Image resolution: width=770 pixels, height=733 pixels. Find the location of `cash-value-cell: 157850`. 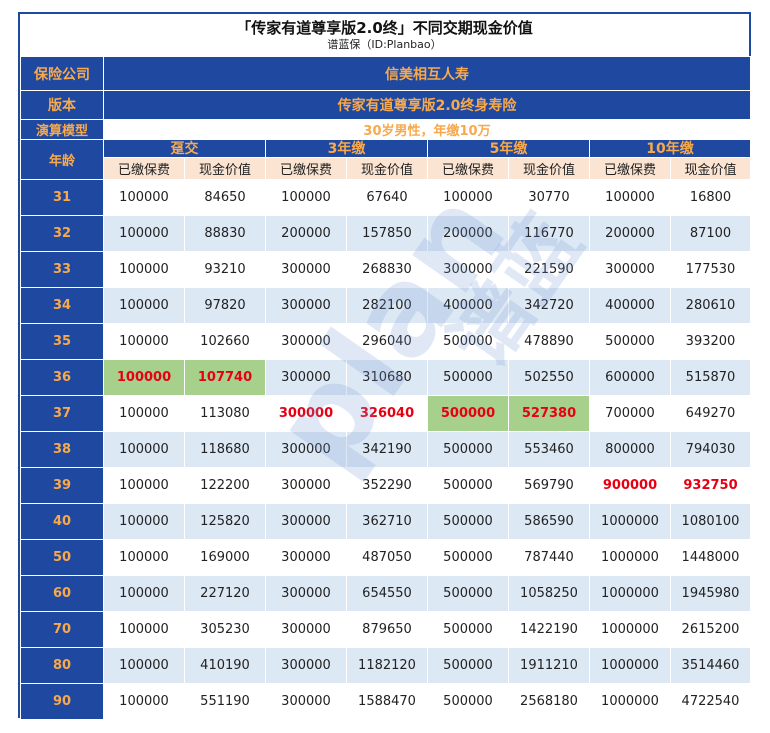

cash-value-cell: 157850 is located at coordinates (387, 233).